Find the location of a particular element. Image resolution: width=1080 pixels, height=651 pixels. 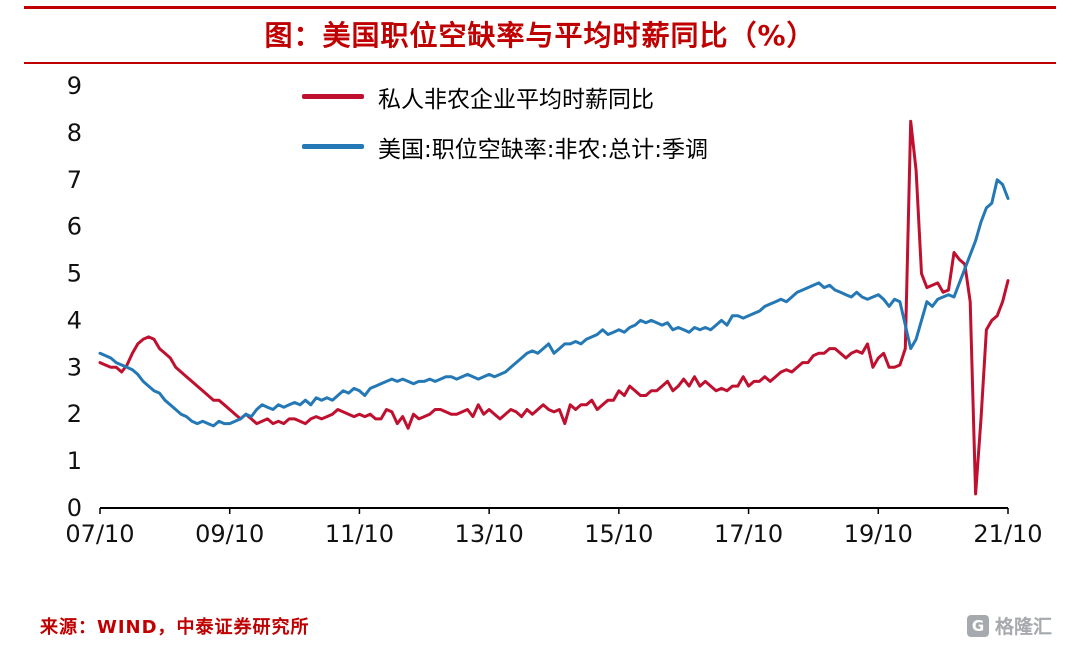

y-tick-label: 7 is located at coordinates (74, 179).